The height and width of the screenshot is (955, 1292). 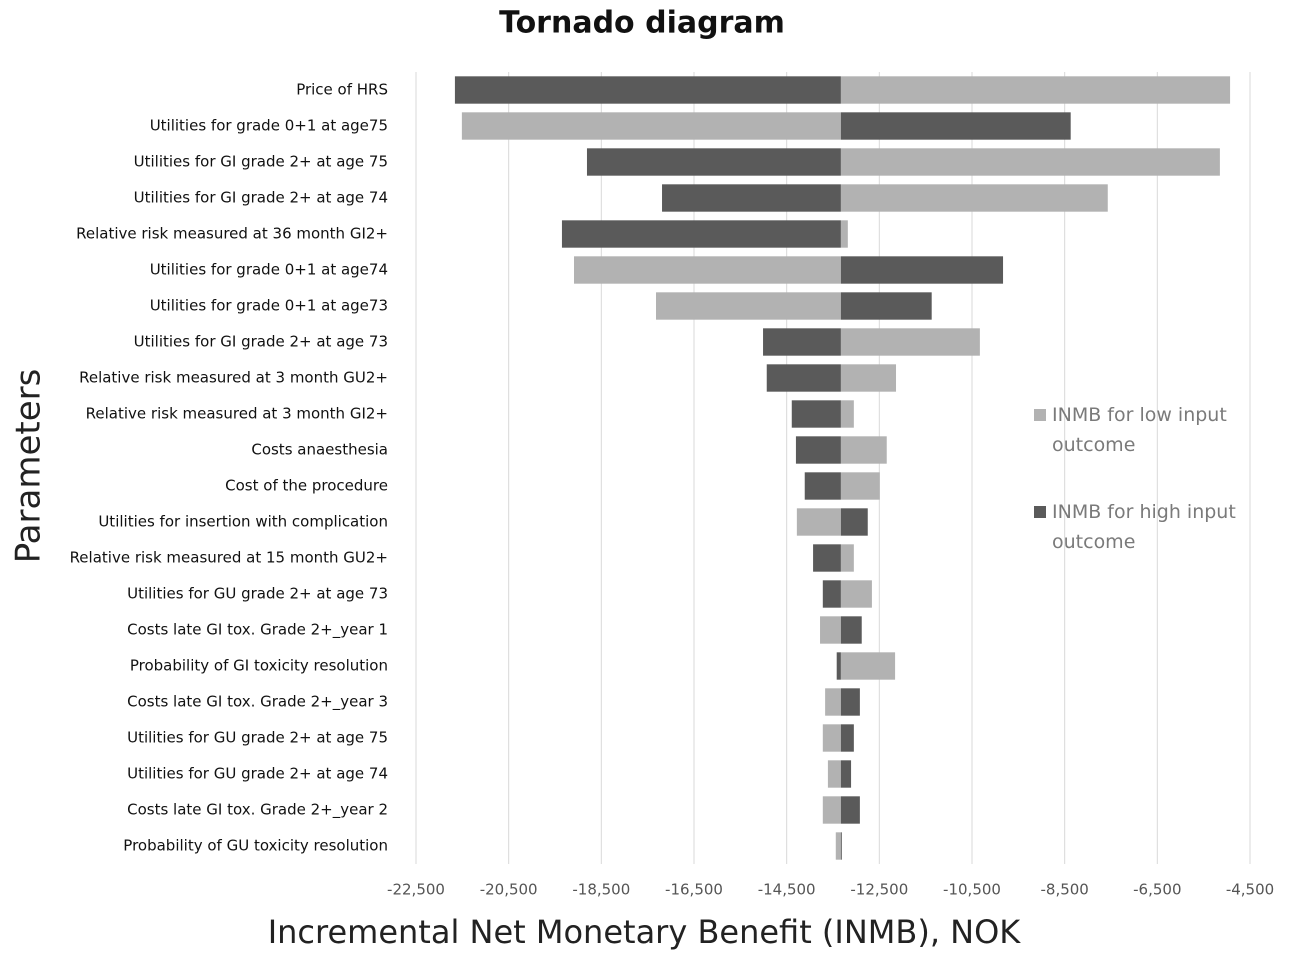 I want to click on x-tick-label: -16,500, so click(x=694, y=890).